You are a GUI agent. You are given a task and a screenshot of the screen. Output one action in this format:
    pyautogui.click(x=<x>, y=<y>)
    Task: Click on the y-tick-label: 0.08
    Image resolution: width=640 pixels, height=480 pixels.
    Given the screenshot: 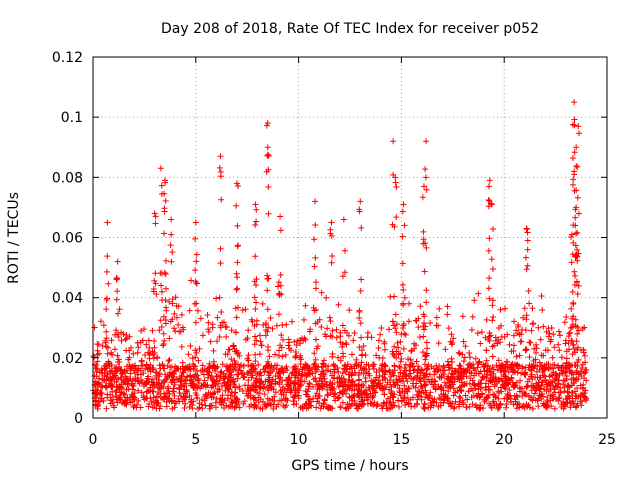 What is the action you would take?
    pyautogui.click(x=67, y=178)
    